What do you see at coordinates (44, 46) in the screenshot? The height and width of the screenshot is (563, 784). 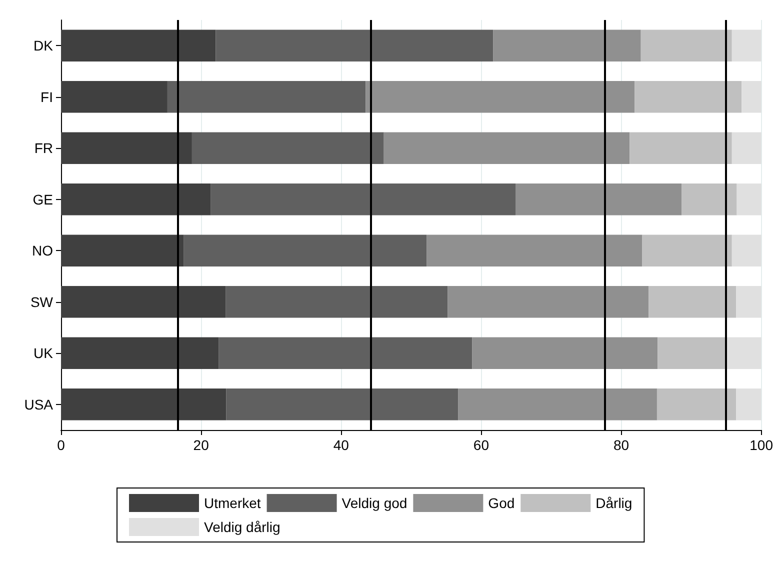 I see `y-tick-label: DK` at bounding box center [44, 46].